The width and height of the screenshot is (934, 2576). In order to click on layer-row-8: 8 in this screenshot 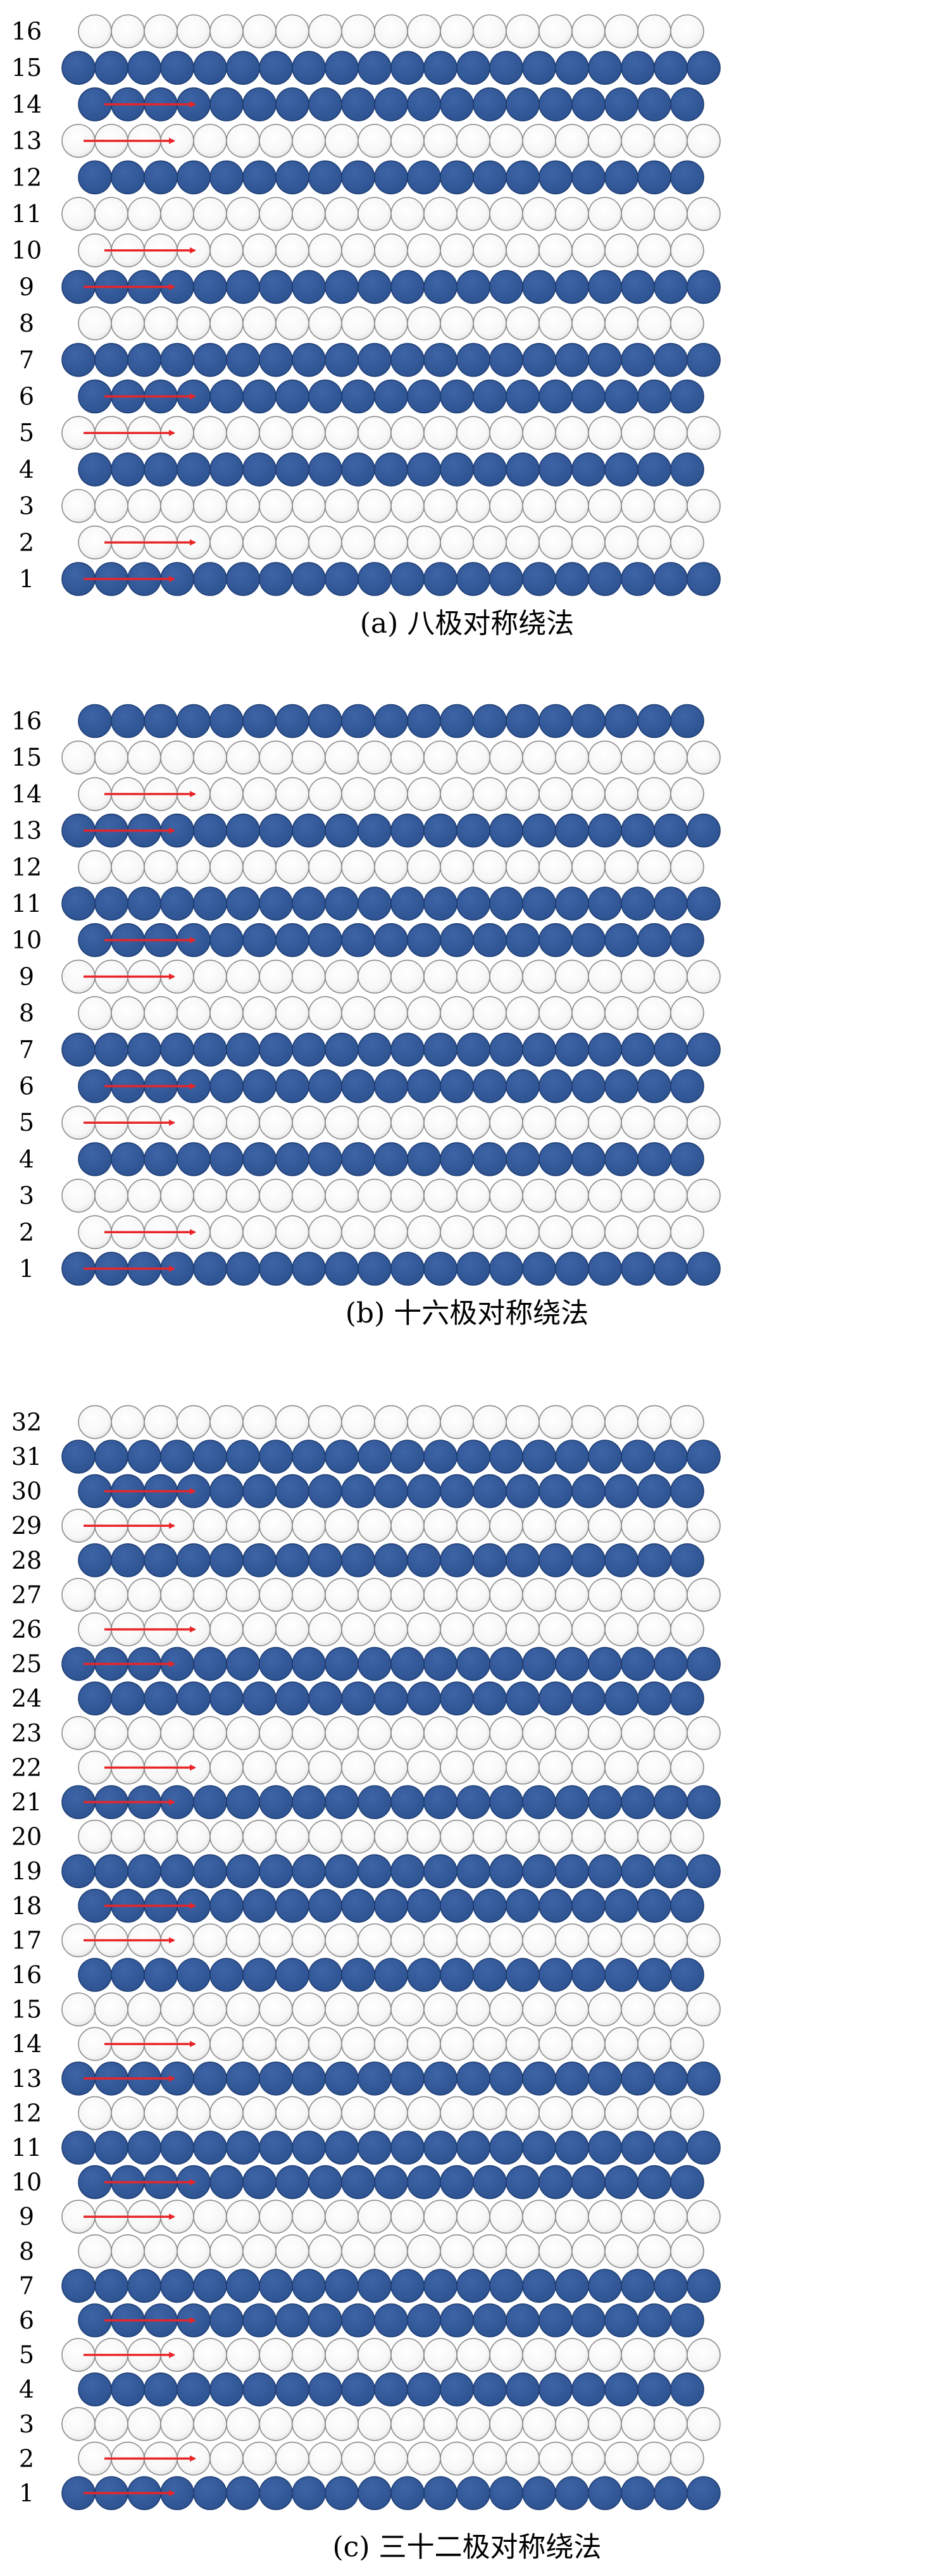, I will do `click(361, 1013)`.